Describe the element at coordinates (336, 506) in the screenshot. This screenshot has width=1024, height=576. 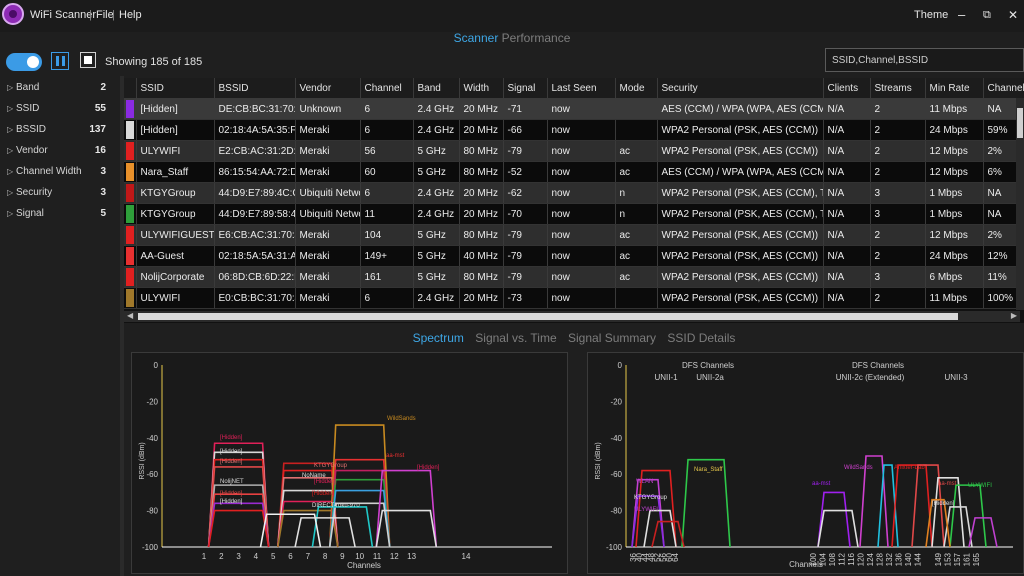
I see `network-label: DIRECT-roku-970` at that location.